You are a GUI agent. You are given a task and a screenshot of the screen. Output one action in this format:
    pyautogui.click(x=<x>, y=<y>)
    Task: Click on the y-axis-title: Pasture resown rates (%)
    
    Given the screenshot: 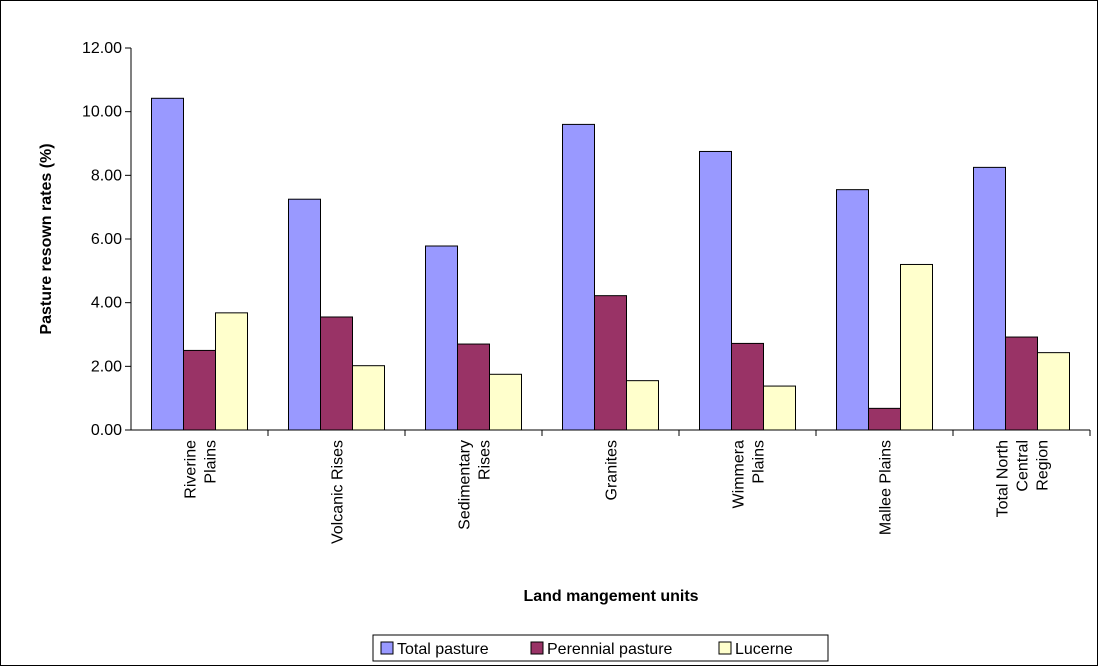 What is the action you would take?
    pyautogui.click(x=46, y=238)
    